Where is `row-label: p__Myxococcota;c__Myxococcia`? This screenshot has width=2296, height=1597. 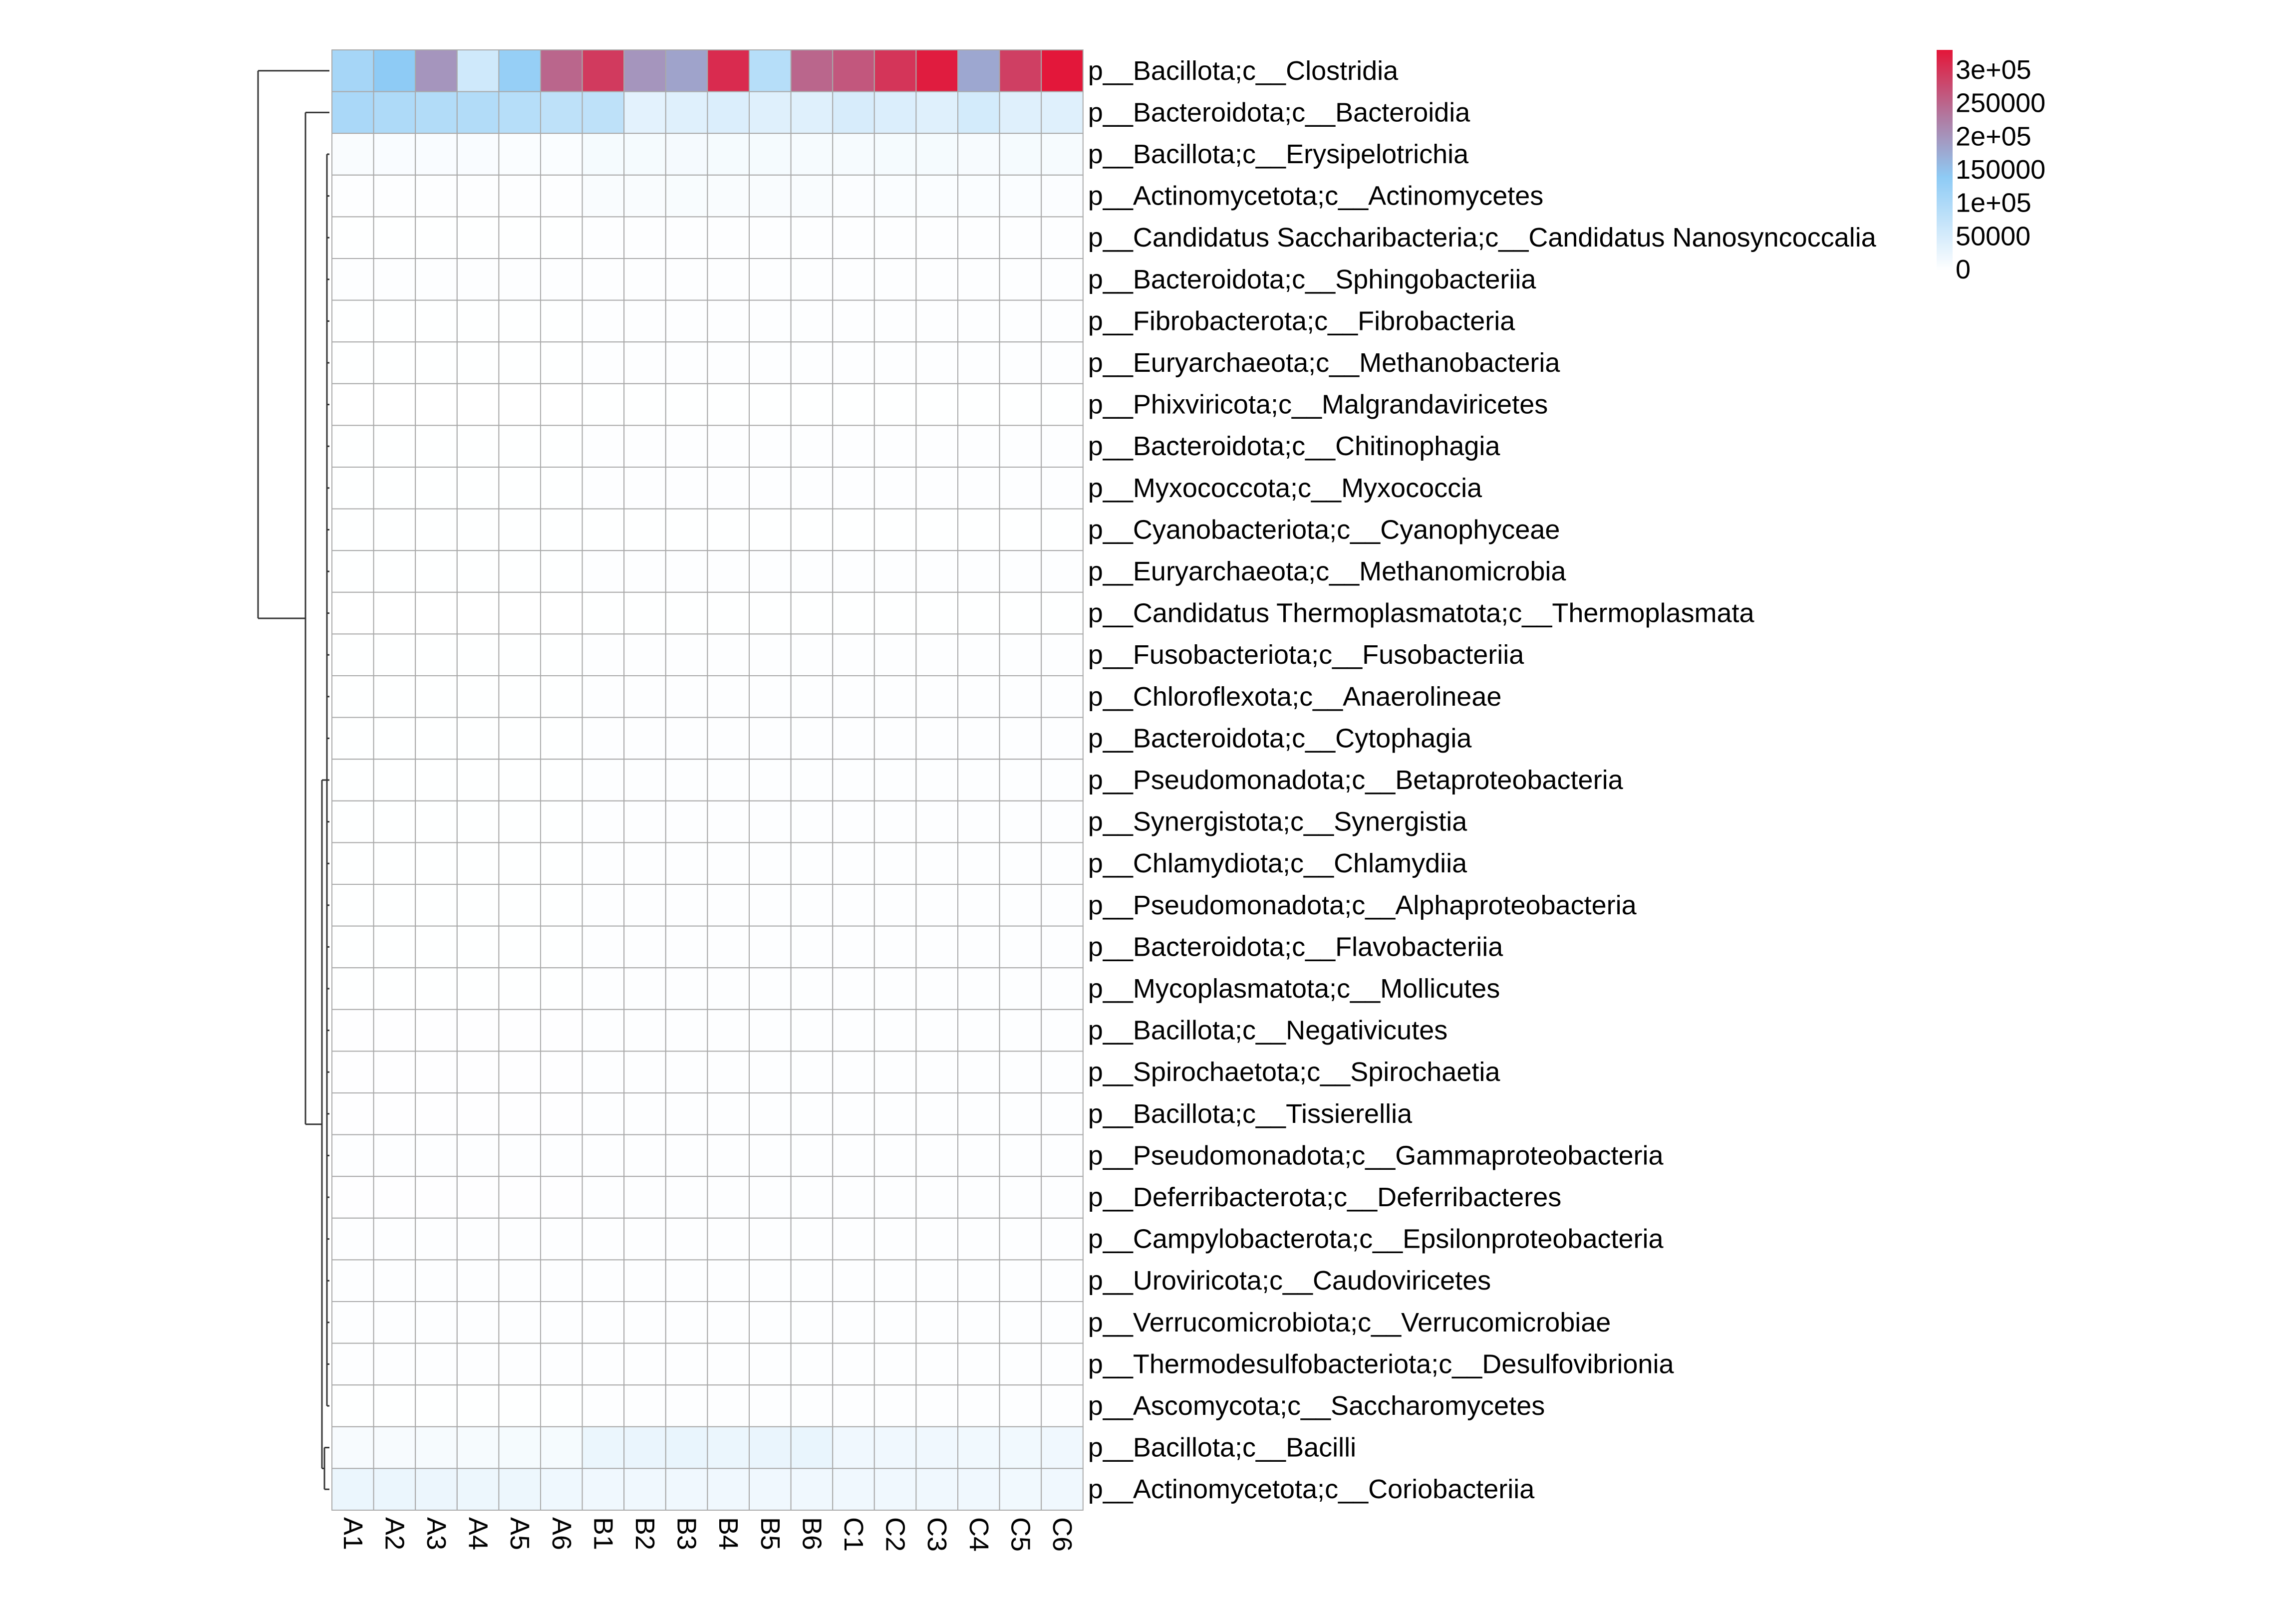 row-label: p__Myxococcota;c__Myxococcia is located at coordinates (1285, 488).